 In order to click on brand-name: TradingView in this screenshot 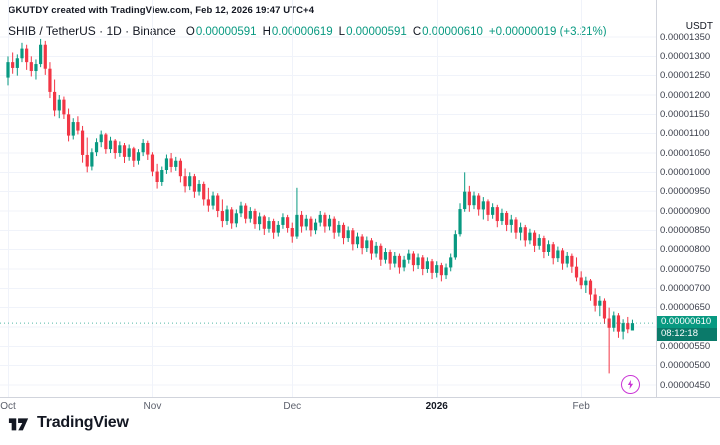, I will do `click(83, 422)`.